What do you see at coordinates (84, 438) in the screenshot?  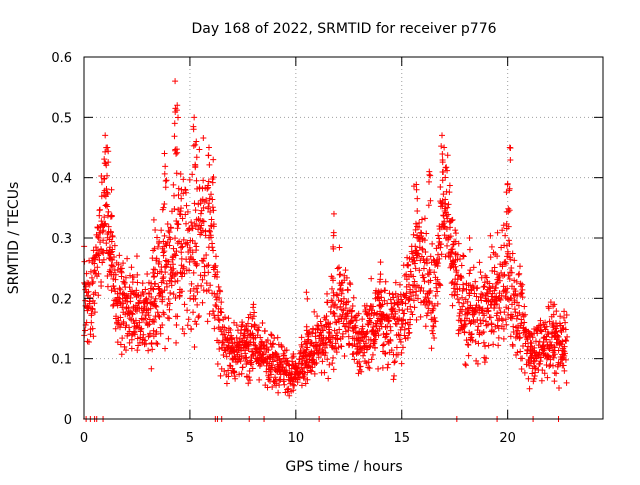 I see `x-tick-label: 0` at bounding box center [84, 438].